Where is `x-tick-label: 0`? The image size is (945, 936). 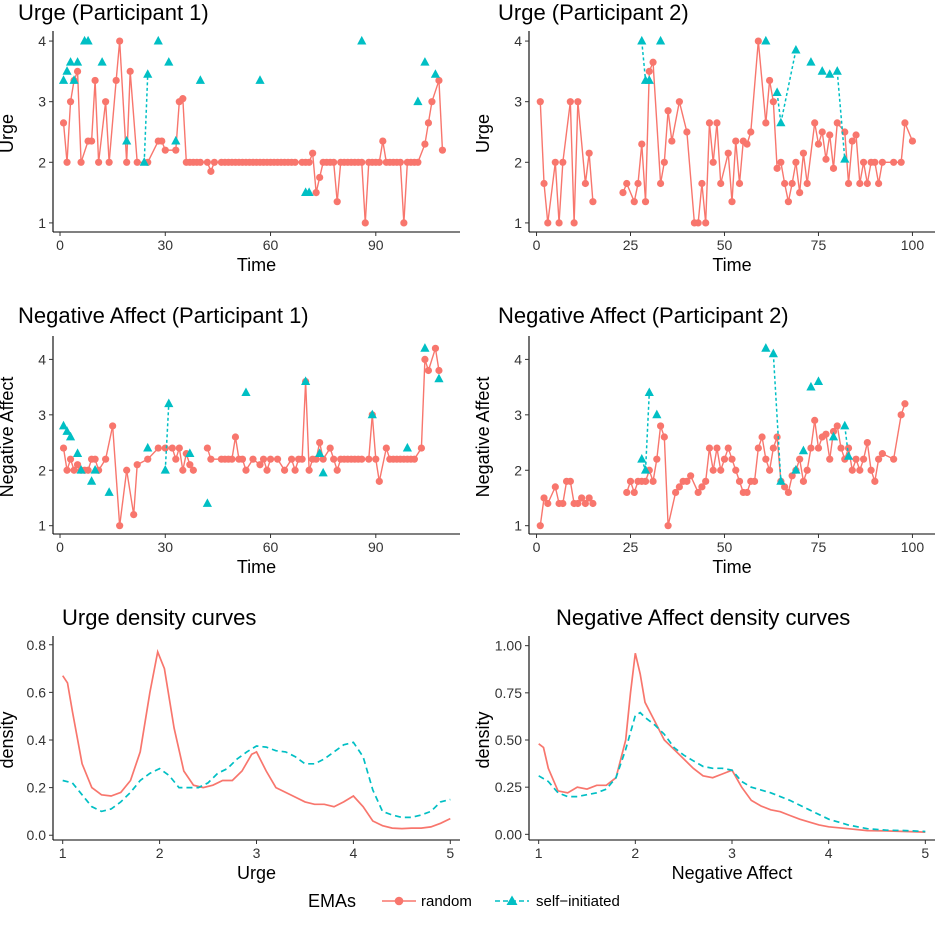
x-tick-label: 0 is located at coordinates (60, 245).